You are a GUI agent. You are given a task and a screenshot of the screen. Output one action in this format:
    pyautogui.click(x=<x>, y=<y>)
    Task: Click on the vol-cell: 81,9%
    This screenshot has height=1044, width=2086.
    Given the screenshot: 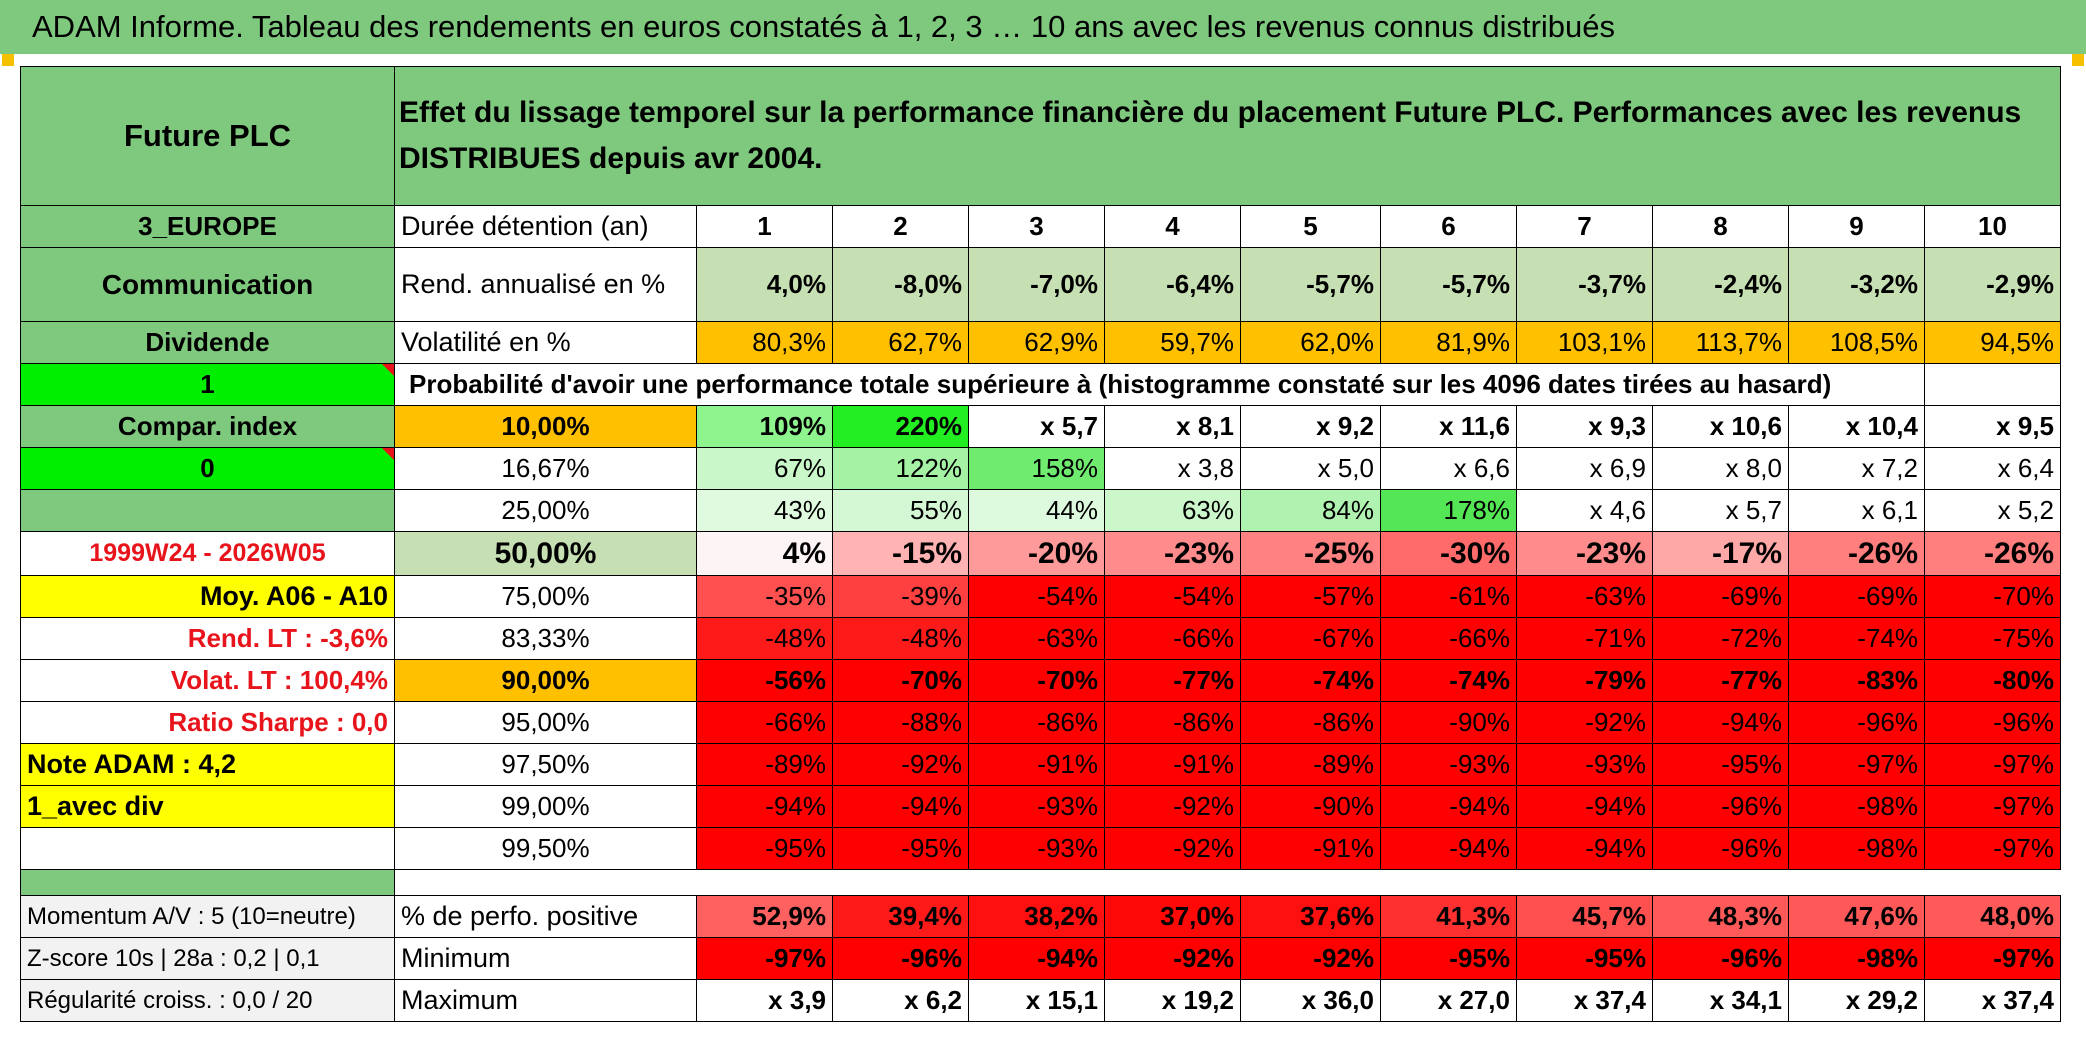 What is the action you would take?
    pyautogui.click(x=1448, y=342)
    